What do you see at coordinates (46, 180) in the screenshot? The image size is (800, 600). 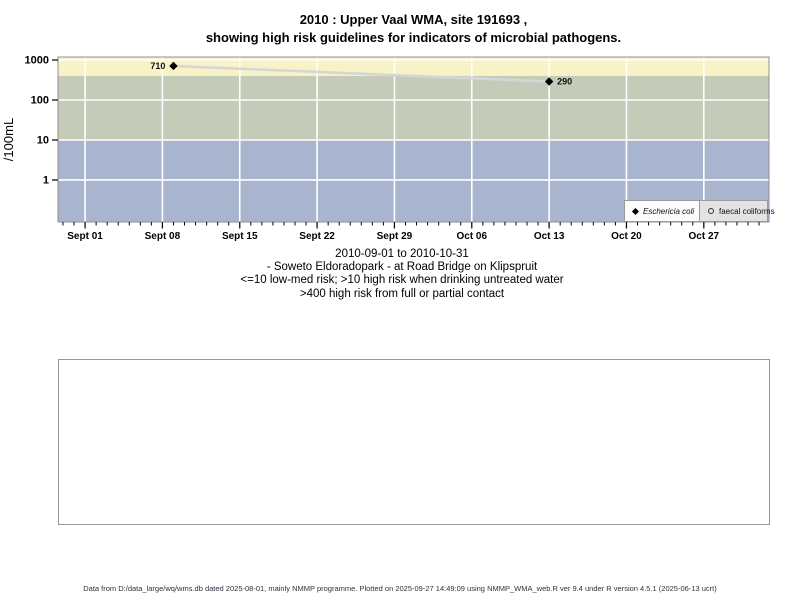 I see `y-tick-label: 1` at bounding box center [46, 180].